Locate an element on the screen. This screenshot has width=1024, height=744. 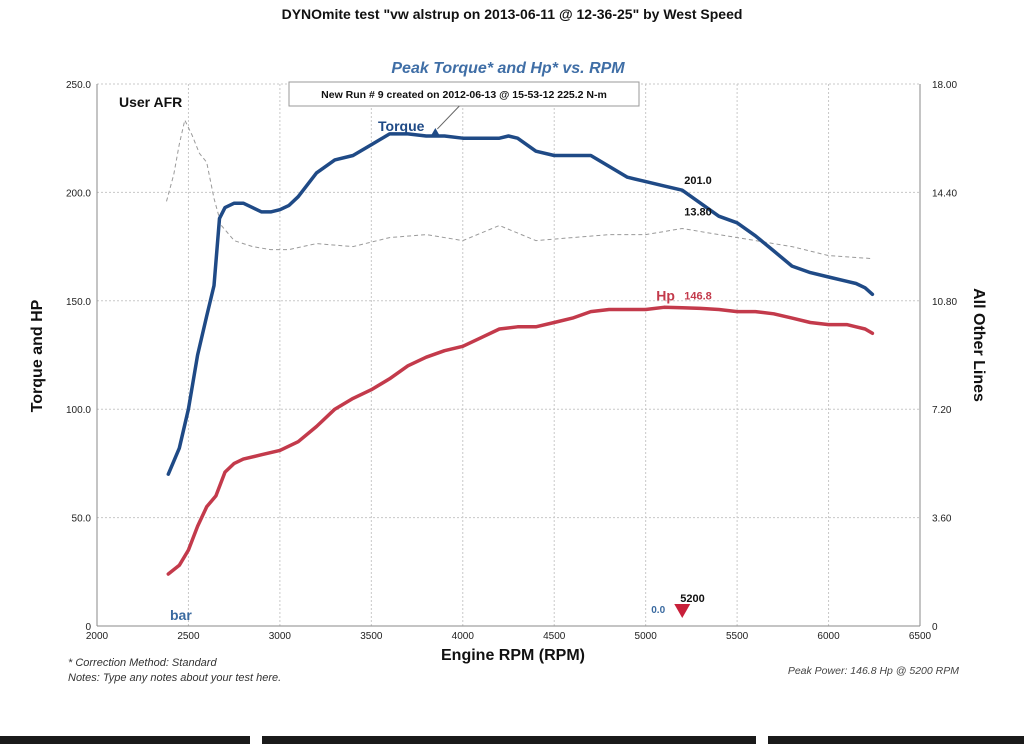
x-tick-label: 2000 is located at coordinates (97, 636).